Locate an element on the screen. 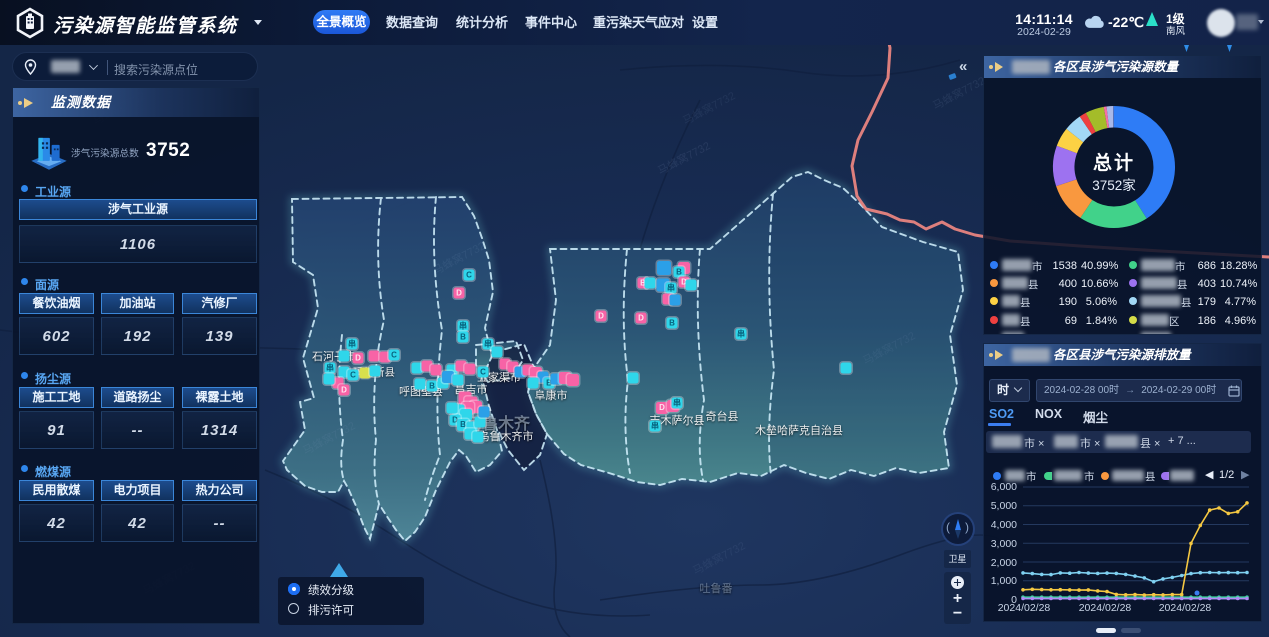  svg-text: 1,000 is located at coordinates (1004, 581).